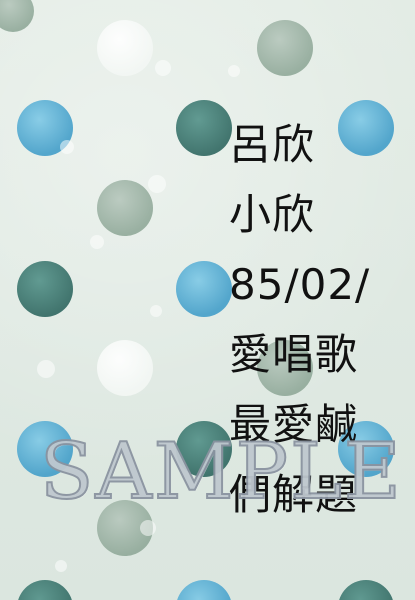 The height and width of the screenshot is (600, 415). I want to click on profile-line-1: 呂欣, so click(272, 144).